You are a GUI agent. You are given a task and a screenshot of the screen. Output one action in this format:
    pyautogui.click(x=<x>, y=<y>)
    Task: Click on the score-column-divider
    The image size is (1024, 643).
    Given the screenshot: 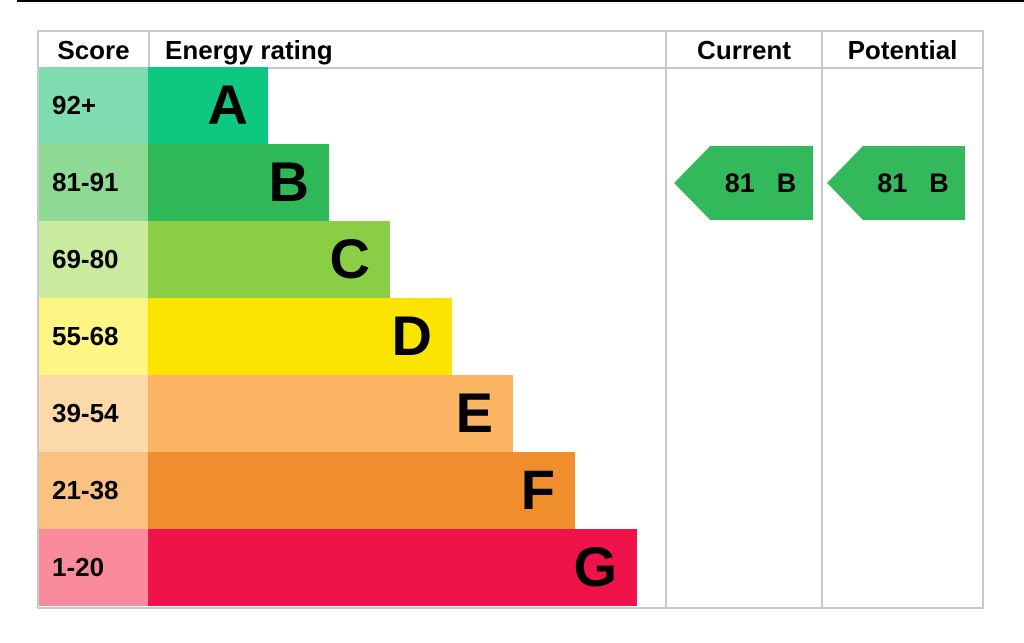 What is the action you would take?
    pyautogui.click(x=149, y=49)
    